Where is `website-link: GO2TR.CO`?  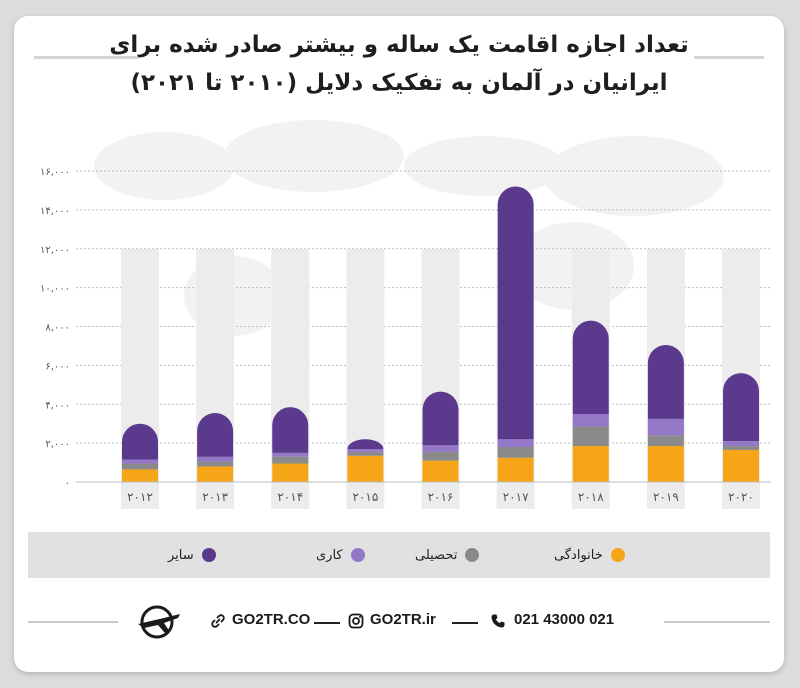
website-link: GO2TR.CO is located at coordinates (271, 619).